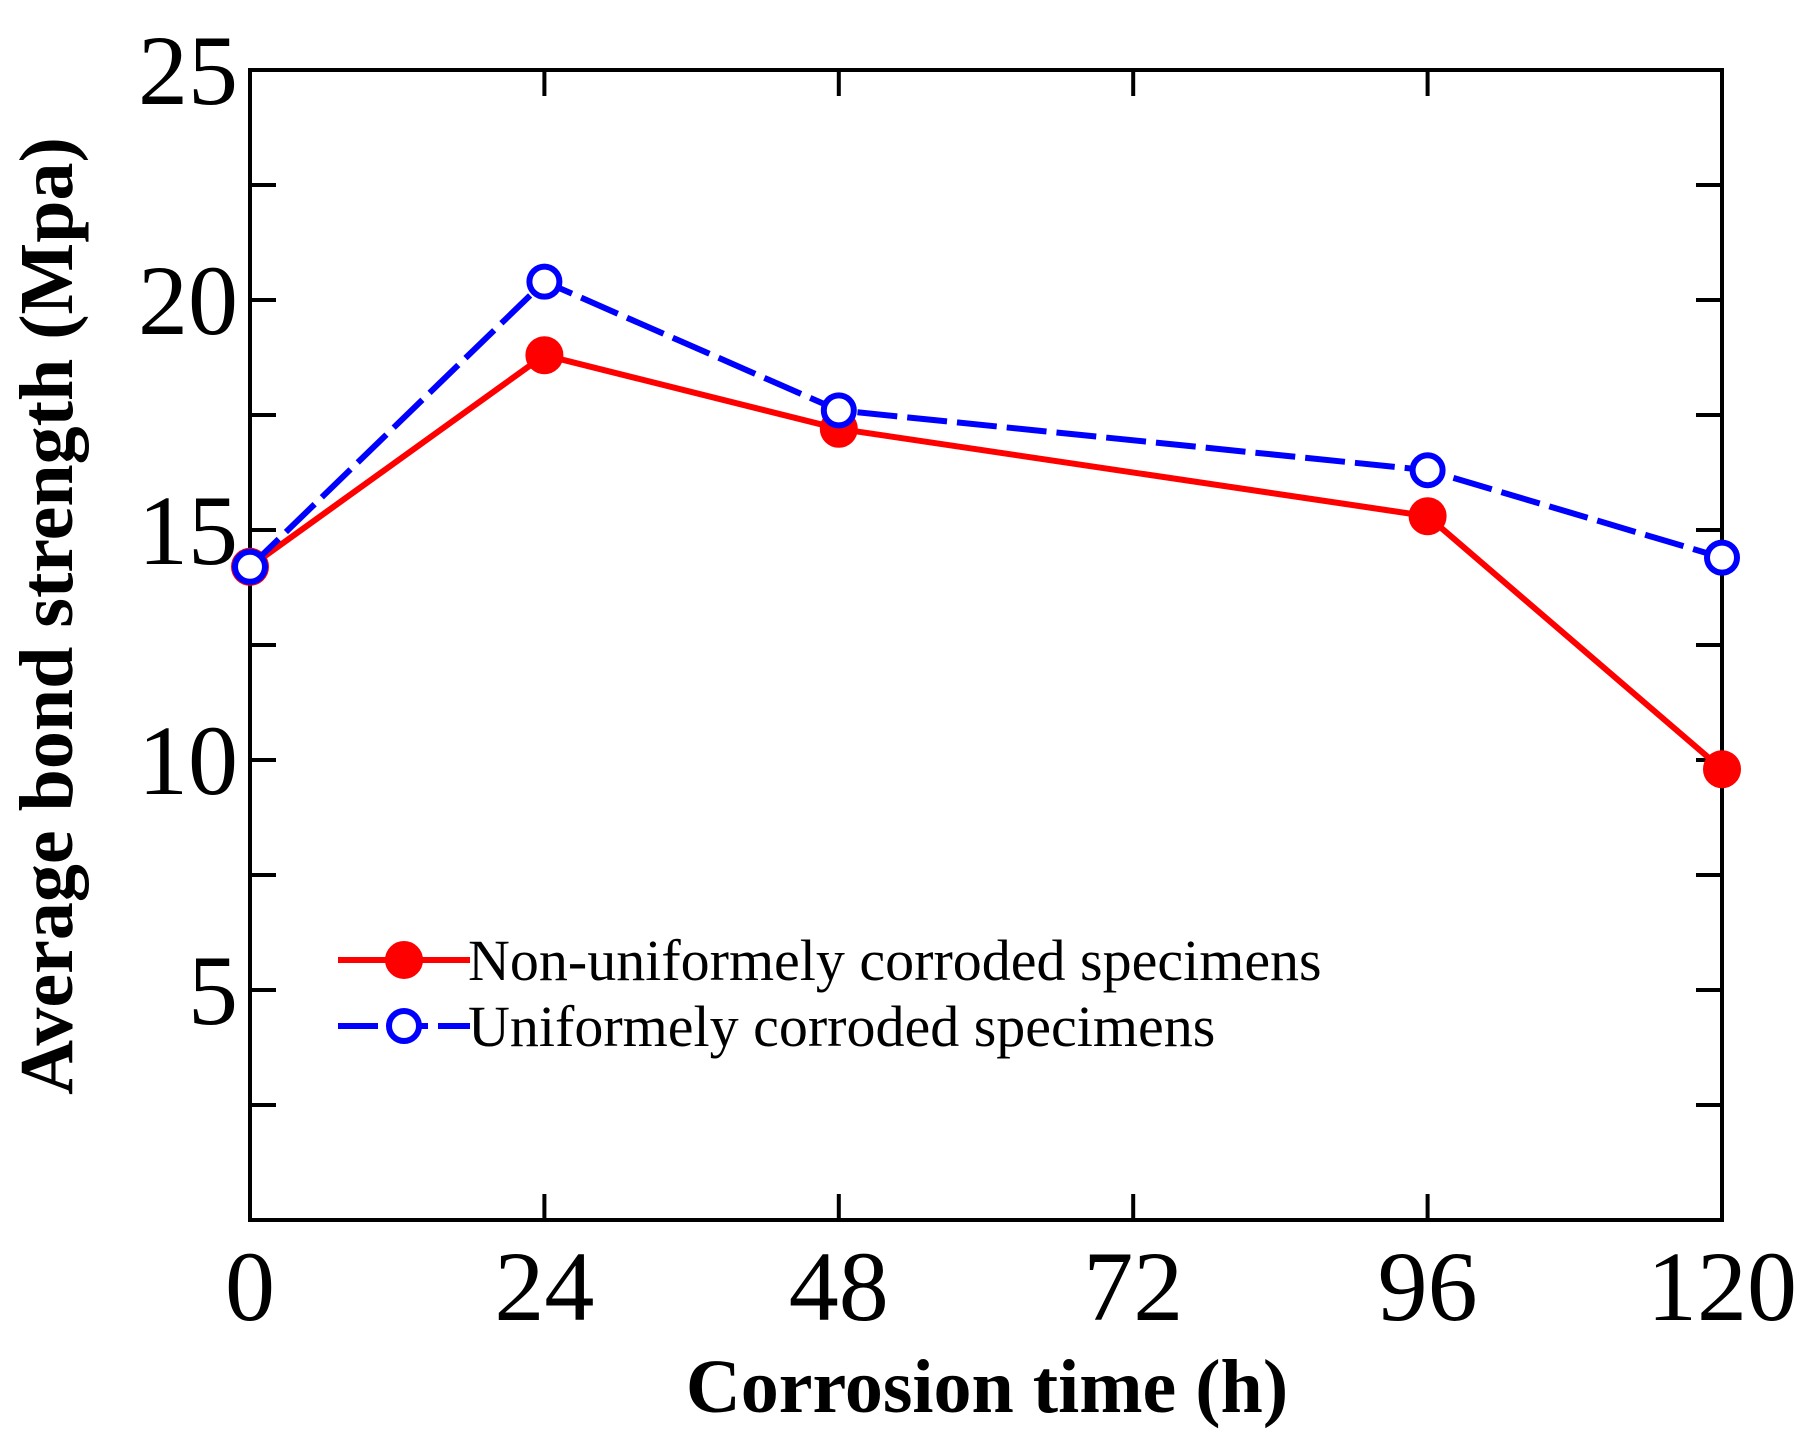 This screenshot has height=1440, width=1802. What do you see at coordinates (47, 616) in the screenshot?
I see `y-axis-title: Average bond strength (Mpa)` at bounding box center [47, 616].